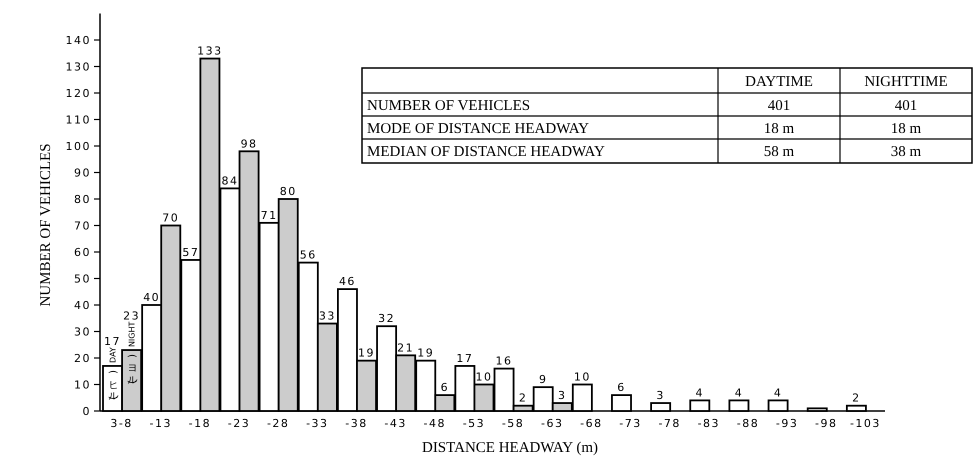  What do you see at coordinates (200, 423) in the screenshot?
I see `x-tick-label: -18` at bounding box center [200, 423].